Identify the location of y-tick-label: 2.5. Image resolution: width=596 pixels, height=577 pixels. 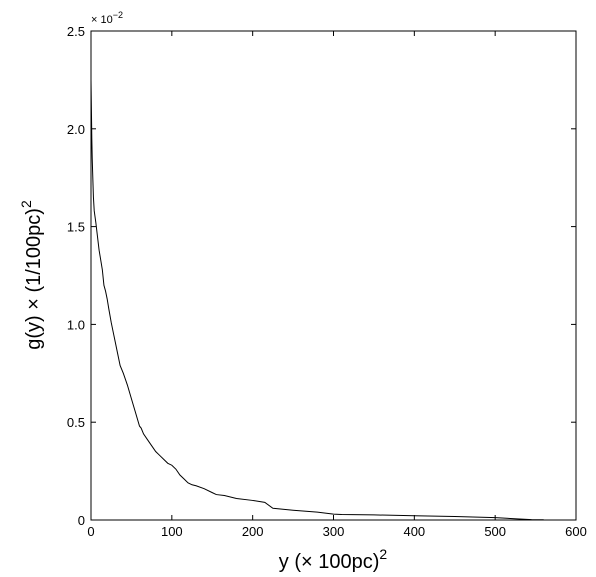
(76, 31).